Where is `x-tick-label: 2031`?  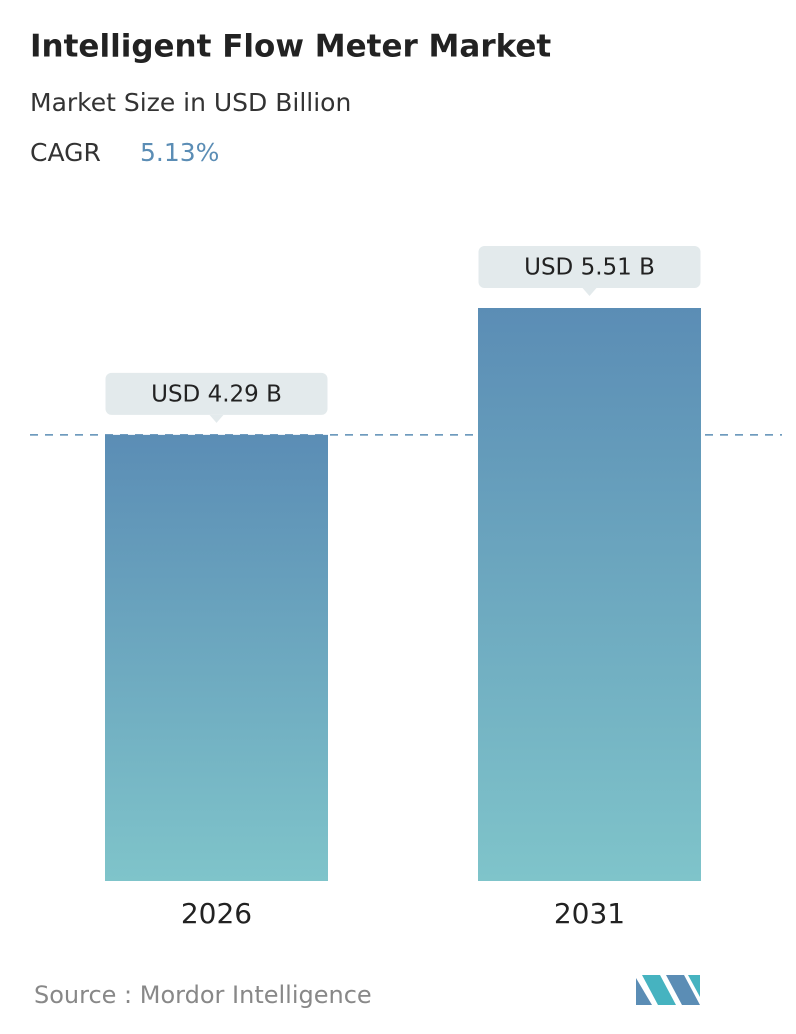
x-tick-label: 2031 is located at coordinates (589, 913).